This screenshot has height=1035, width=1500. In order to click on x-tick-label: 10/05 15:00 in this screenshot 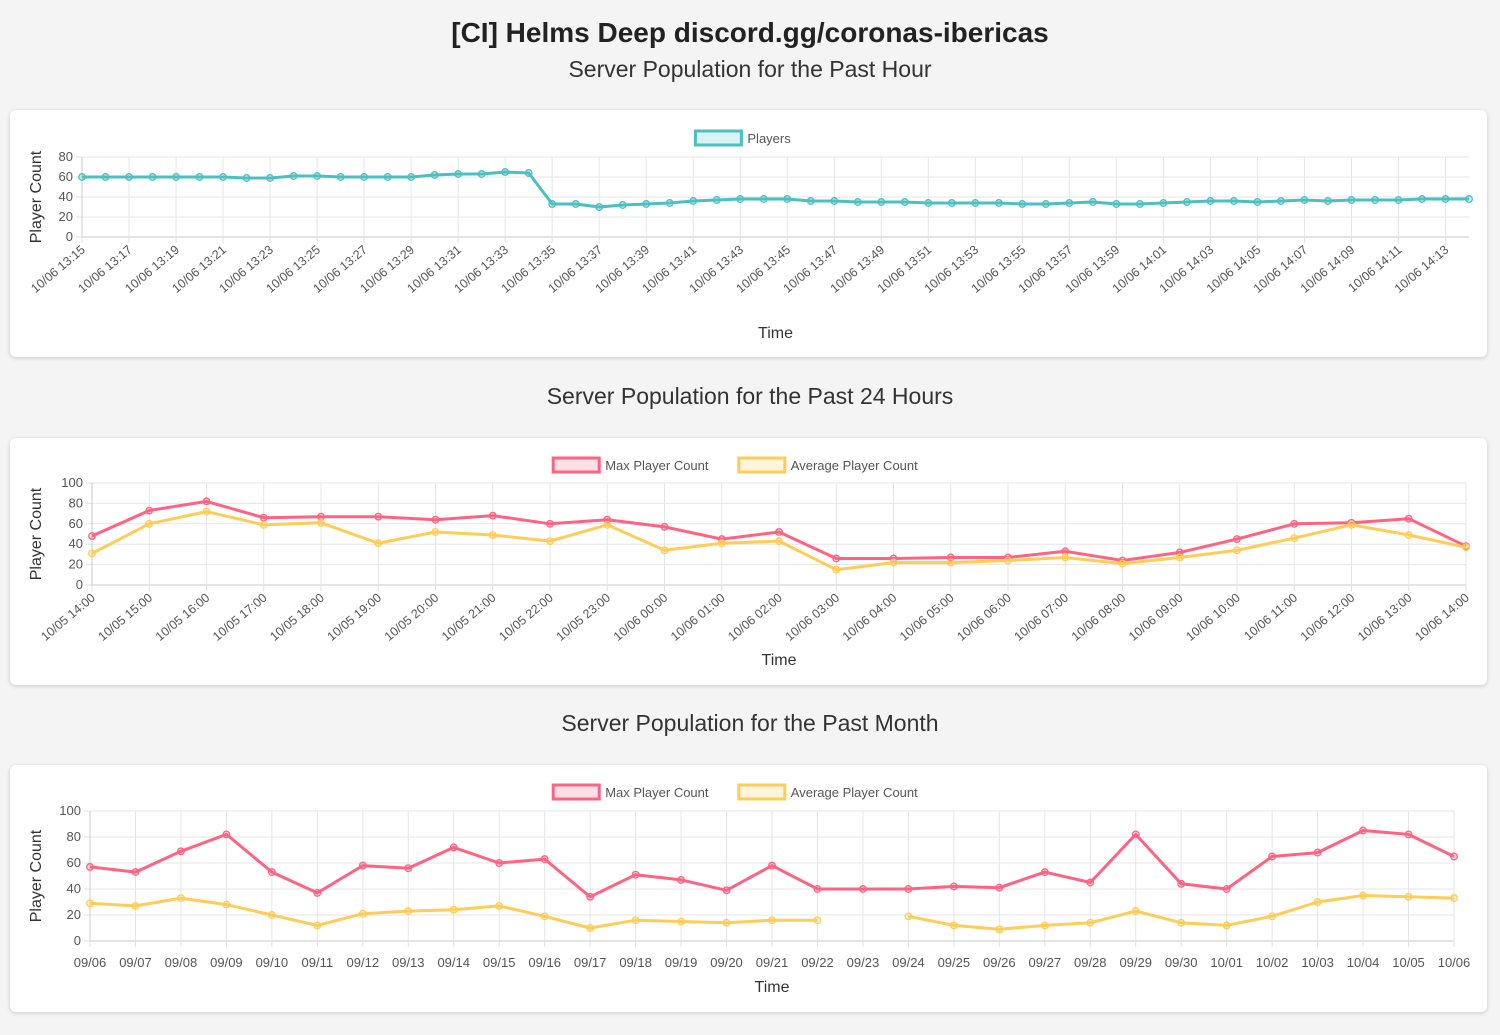, I will do `click(126, 617)`.